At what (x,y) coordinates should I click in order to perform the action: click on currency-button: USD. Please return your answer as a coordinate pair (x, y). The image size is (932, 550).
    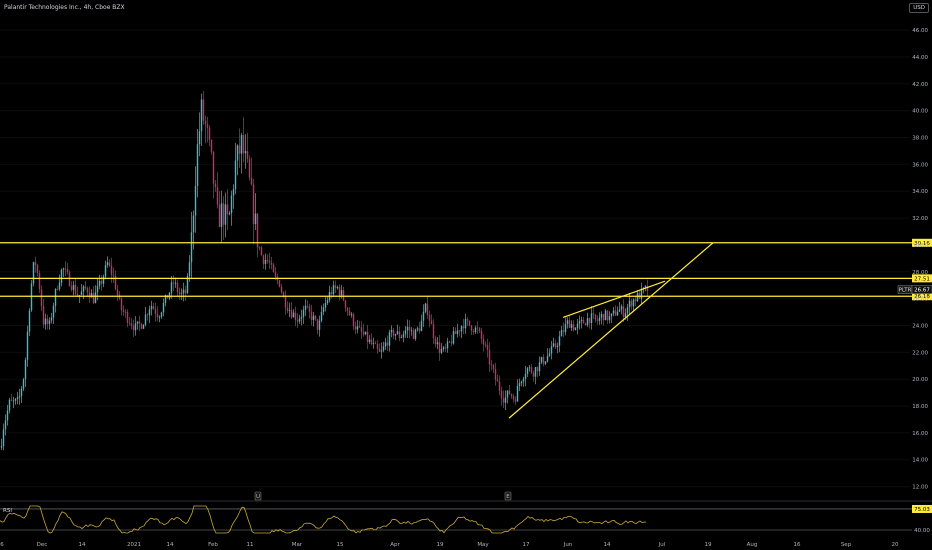
    Looking at the image, I should click on (919, 8).